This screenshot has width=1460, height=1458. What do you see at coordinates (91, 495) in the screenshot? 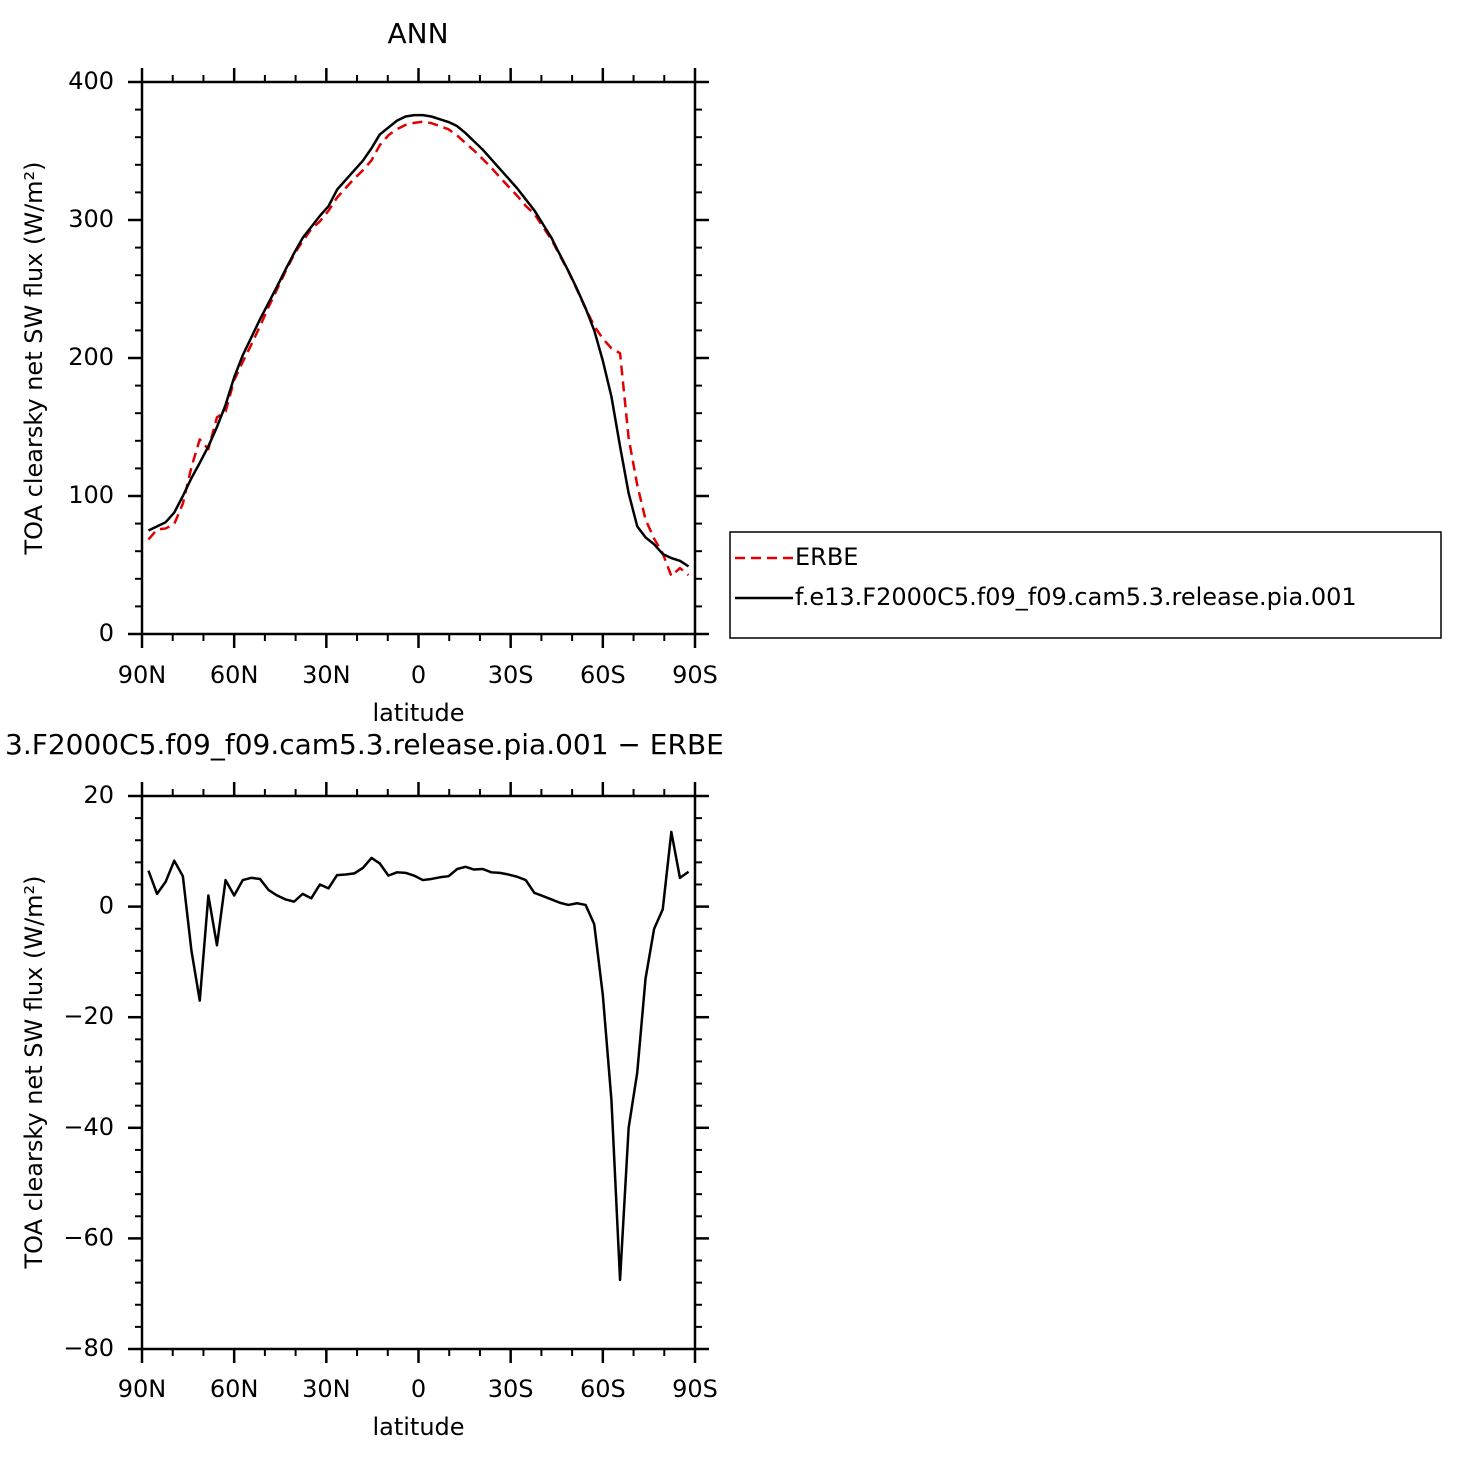
I see `y-tick-label: 100` at bounding box center [91, 495].